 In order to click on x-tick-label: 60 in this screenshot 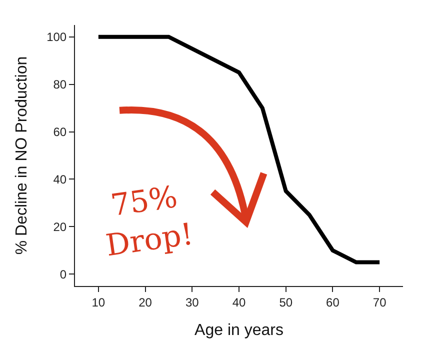, I will do `click(333, 302)`.